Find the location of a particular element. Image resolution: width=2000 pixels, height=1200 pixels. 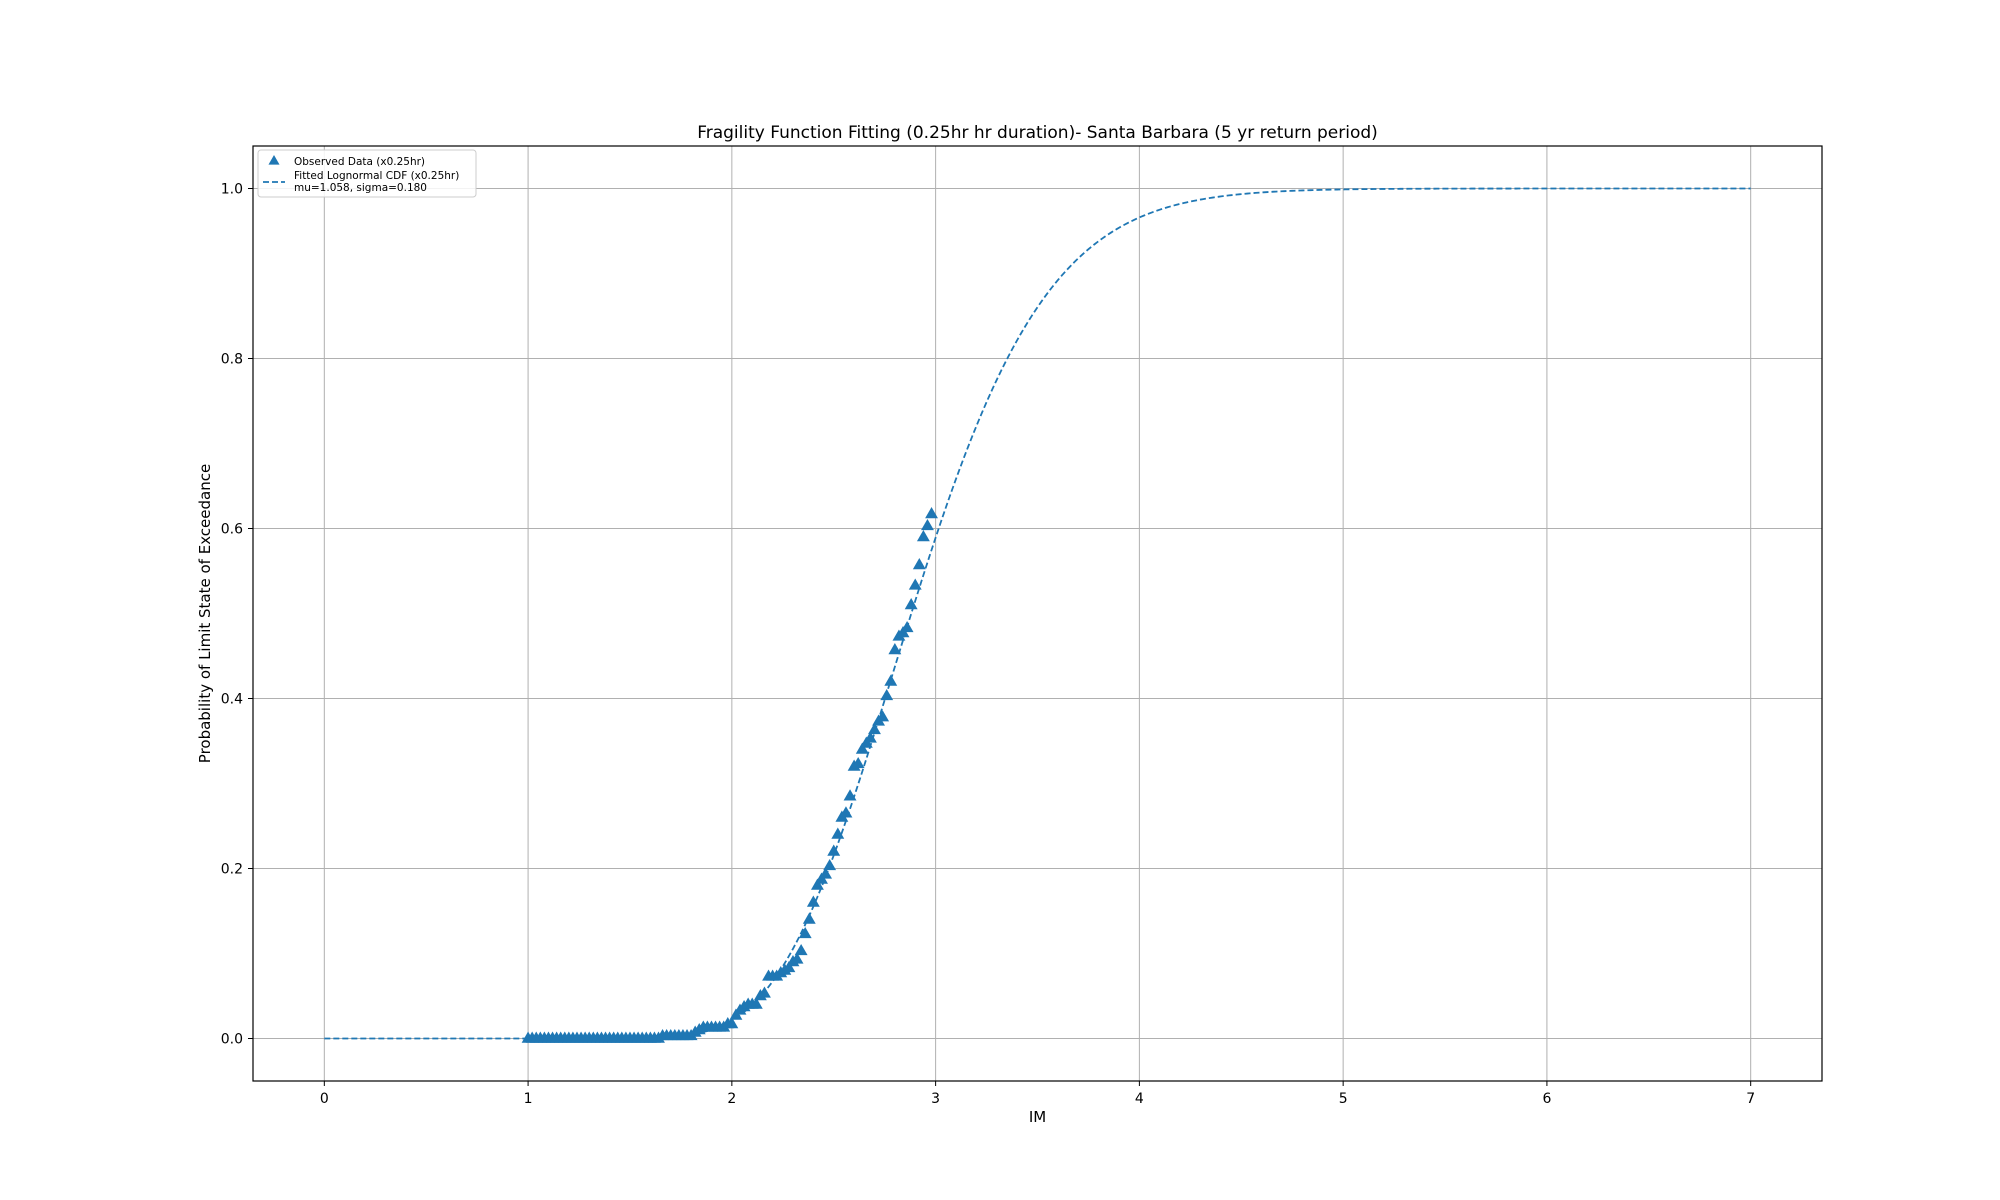

x-axis-label: IM is located at coordinates (1037, 1117).